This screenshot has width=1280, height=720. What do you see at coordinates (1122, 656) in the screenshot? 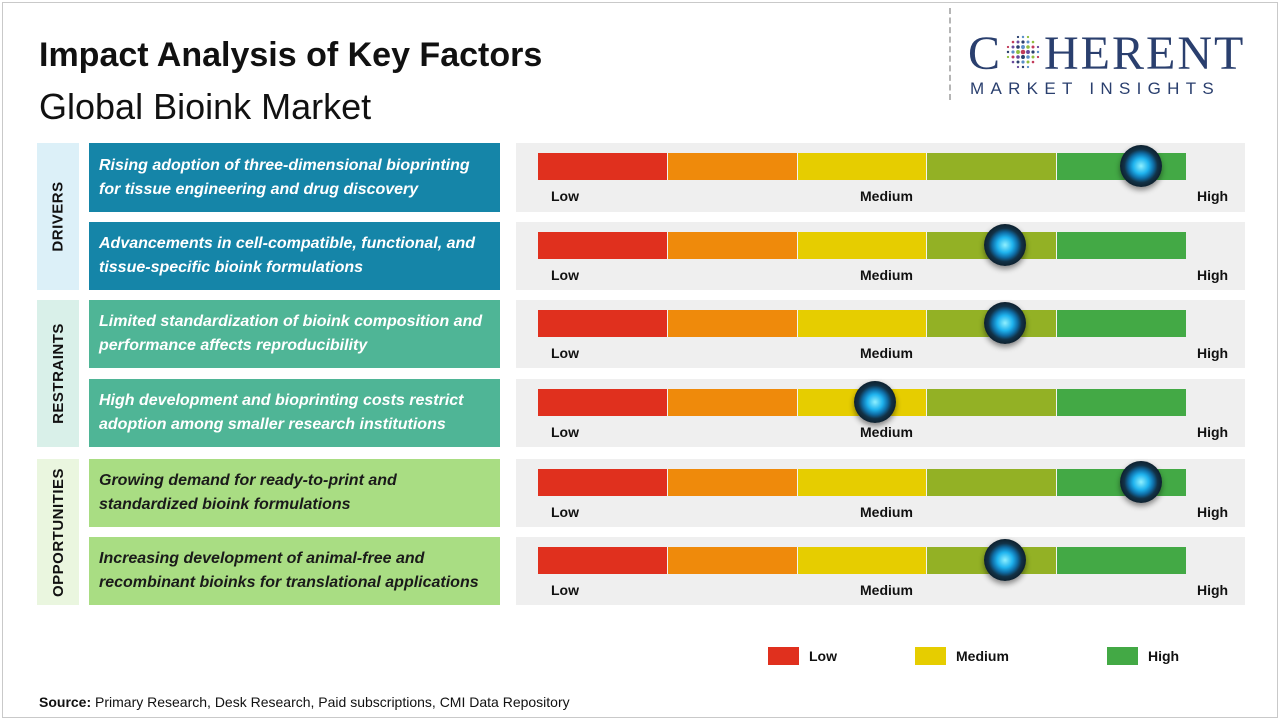
I see `legend-swatch-high` at bounding box center [1122, 656].